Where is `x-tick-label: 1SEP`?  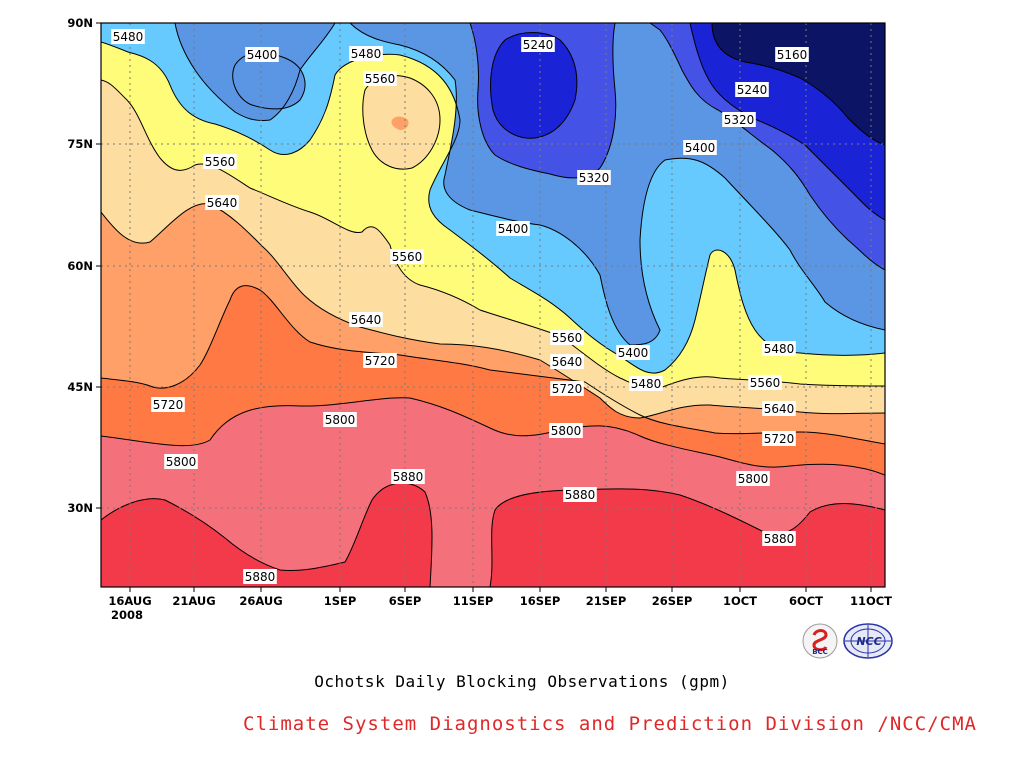
x-tick-label: 1SEP is located at coordinates (340, 601).